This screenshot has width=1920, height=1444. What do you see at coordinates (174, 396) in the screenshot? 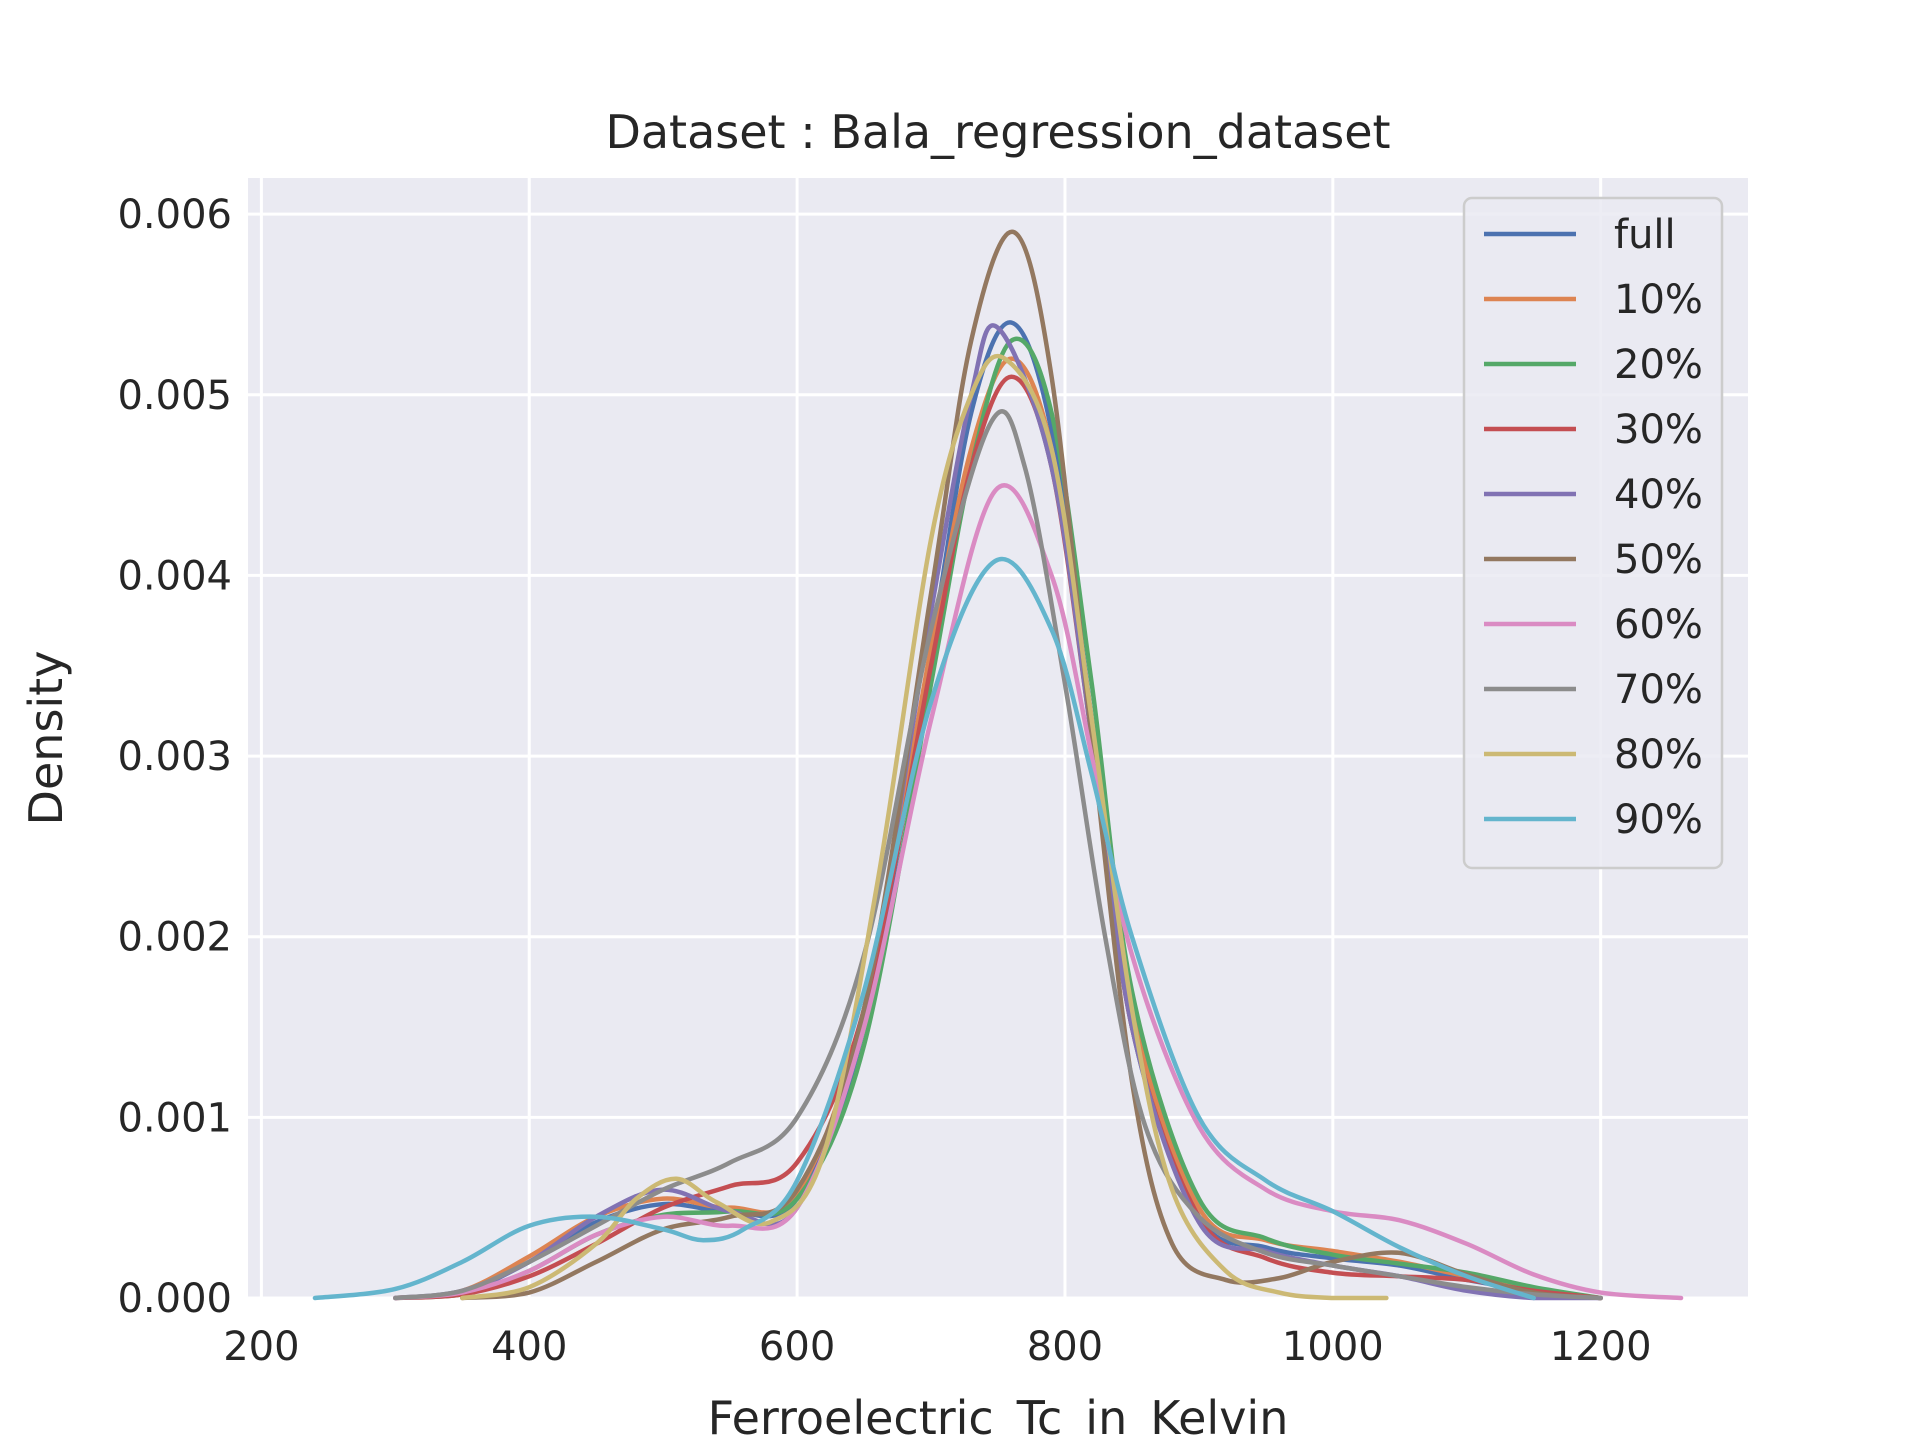
I see `y-tick-label: 0.005` at bounding box center [174, 396].